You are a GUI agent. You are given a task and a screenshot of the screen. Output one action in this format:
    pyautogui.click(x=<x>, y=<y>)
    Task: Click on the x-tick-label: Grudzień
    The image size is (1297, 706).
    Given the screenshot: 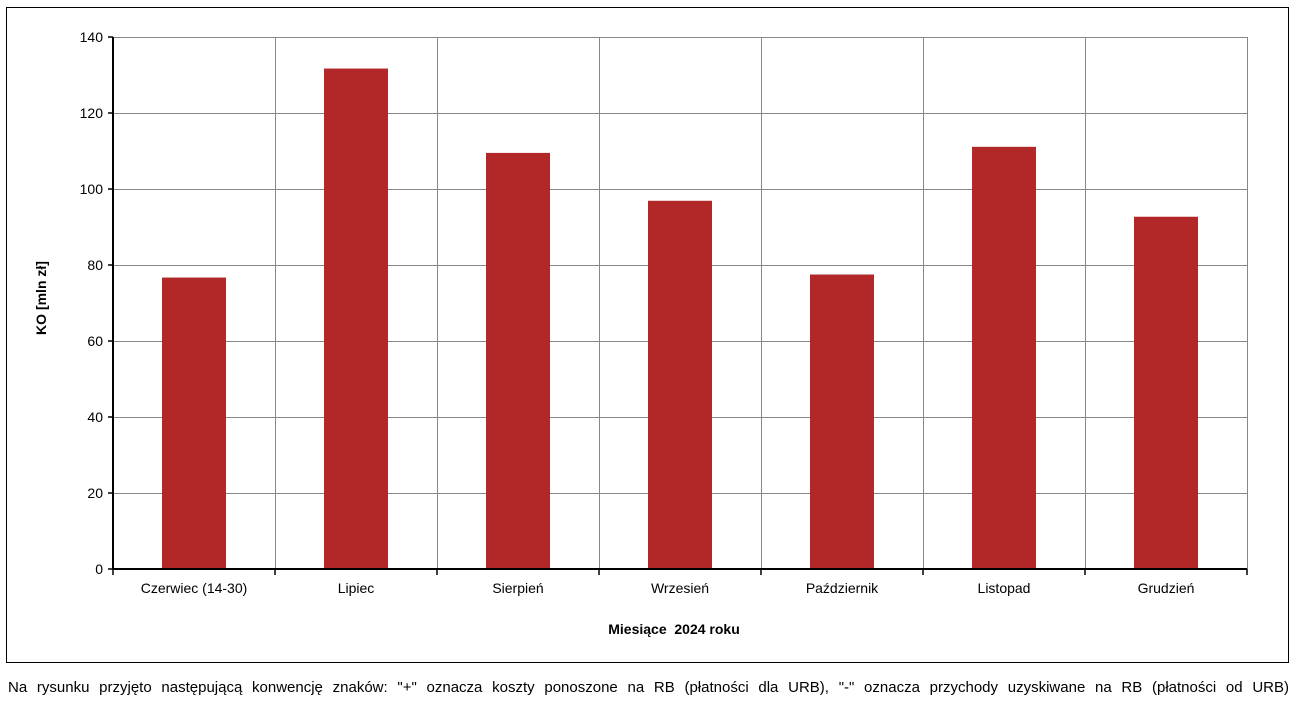 What is the action you would take?
    pyautogui.click(x=1166, y=588)
    